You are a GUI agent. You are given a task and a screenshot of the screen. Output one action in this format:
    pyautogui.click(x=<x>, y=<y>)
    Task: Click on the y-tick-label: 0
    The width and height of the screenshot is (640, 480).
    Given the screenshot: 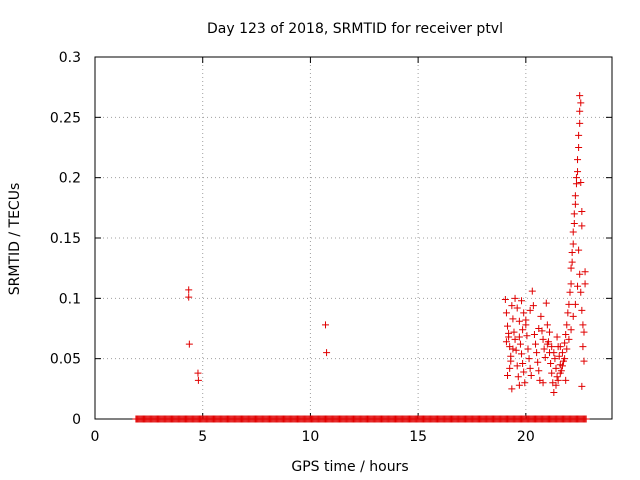 What is the action you would take?
    pyautogui.click(x=76, y=420)
    